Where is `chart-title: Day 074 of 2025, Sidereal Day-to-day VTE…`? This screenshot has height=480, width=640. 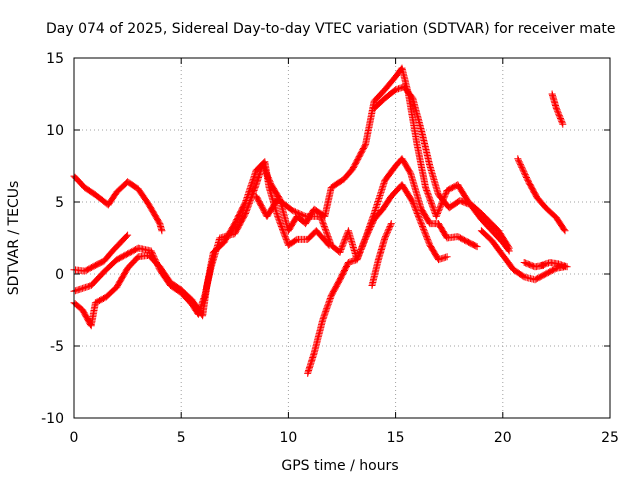 chart-title: Day 074 of 2025, Sidereal Day-to-day VTE… is located at coordinates (331, 29).